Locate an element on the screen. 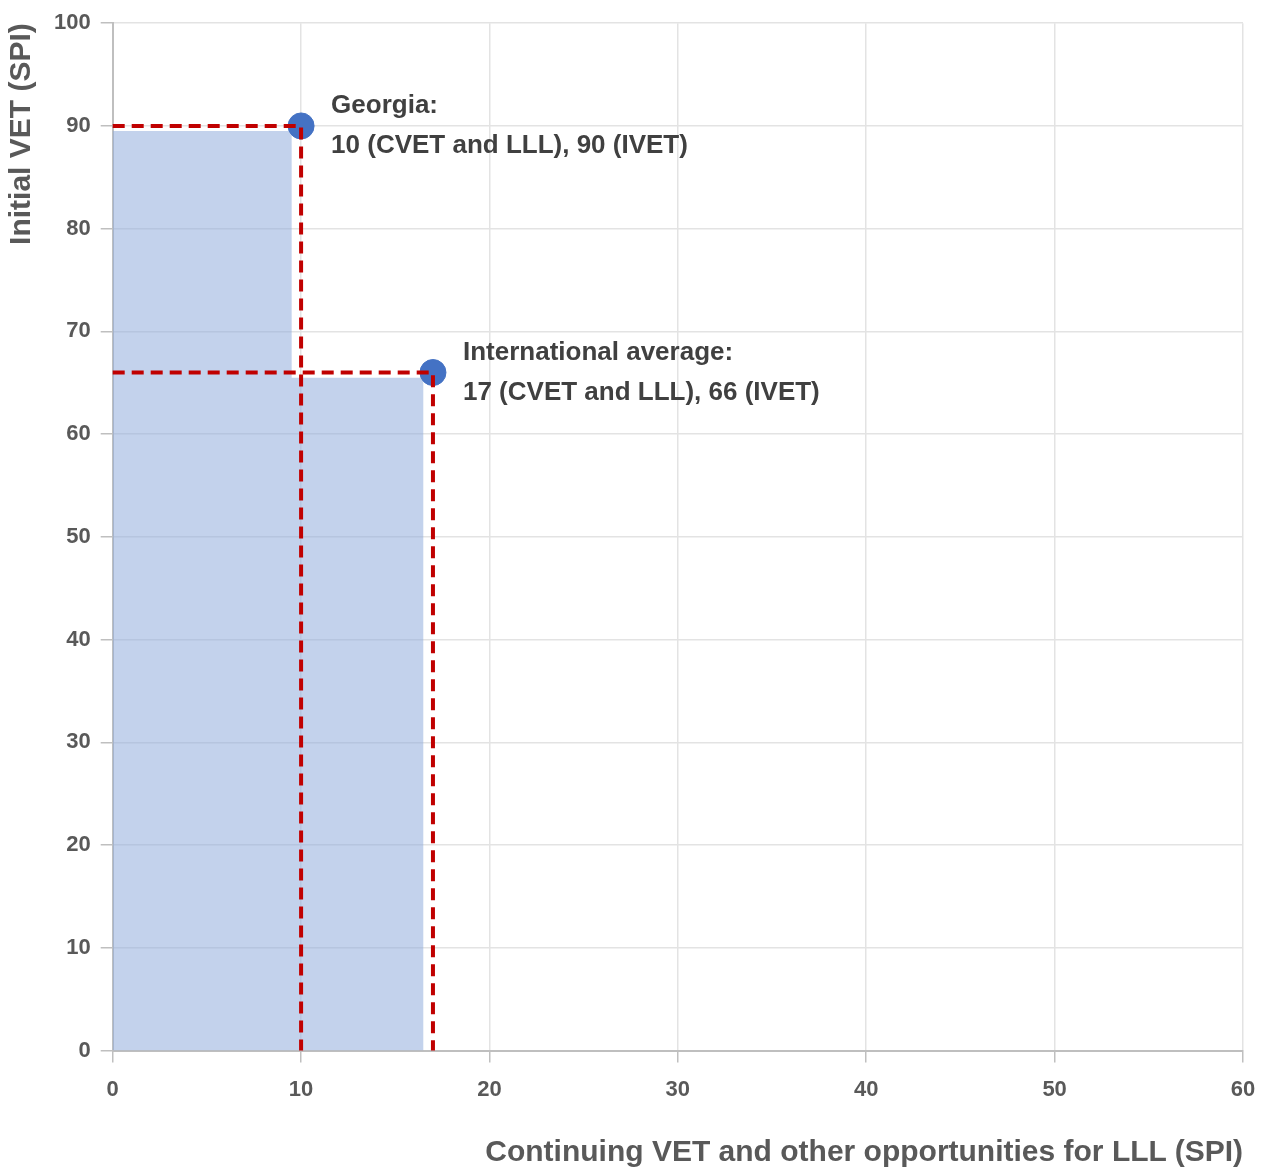  x-tick-label: 30 is located at coordinates (678, 1088).